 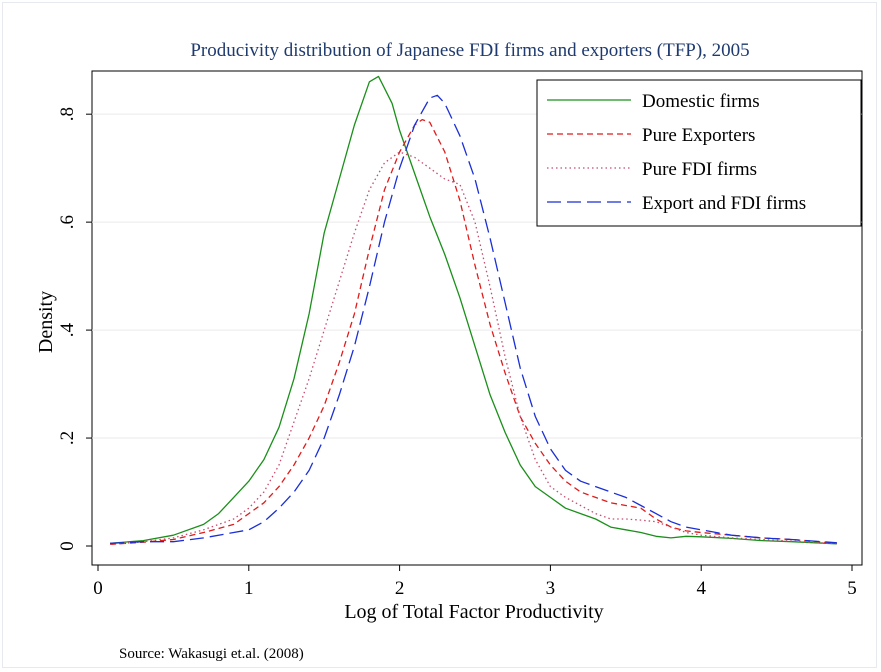 What do you see at coordinates (67, 546) in the screenshot?
I see `y-tick-label-0: 0` at bounding box center [67, 546].